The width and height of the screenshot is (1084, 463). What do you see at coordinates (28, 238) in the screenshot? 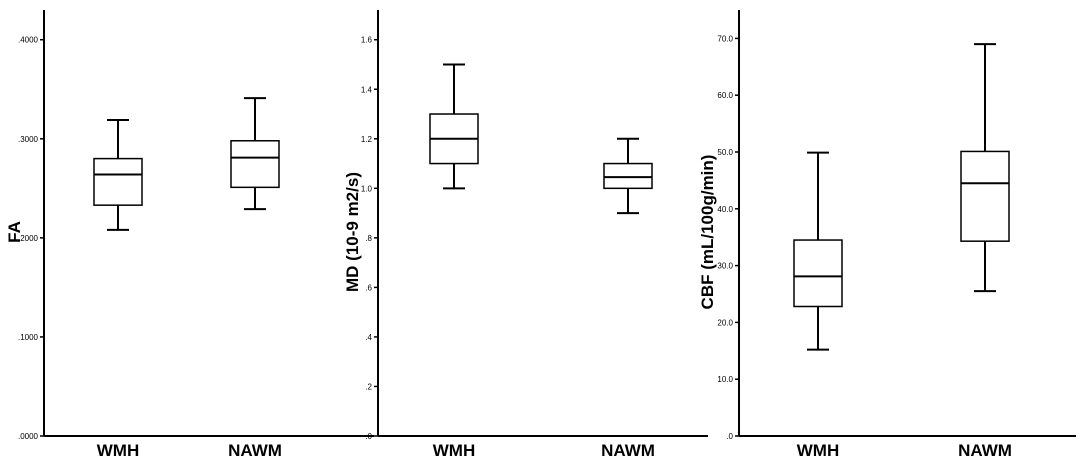
I see `y-tick-label: .2000` at bounding box center [28, 238].